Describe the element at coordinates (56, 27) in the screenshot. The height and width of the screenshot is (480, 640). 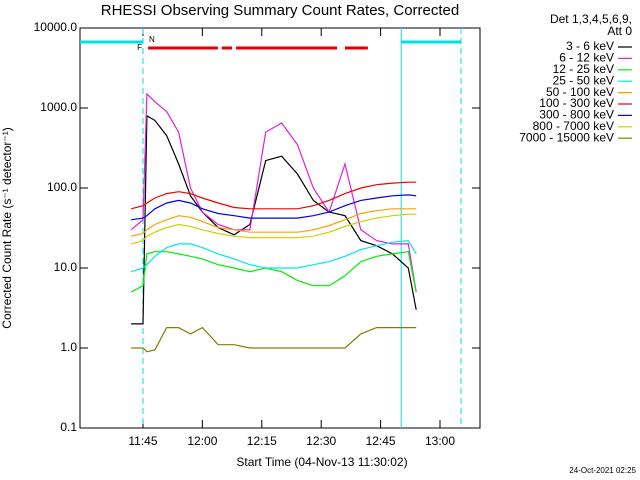
I see `y-tick-label: 10000.0` at that location.